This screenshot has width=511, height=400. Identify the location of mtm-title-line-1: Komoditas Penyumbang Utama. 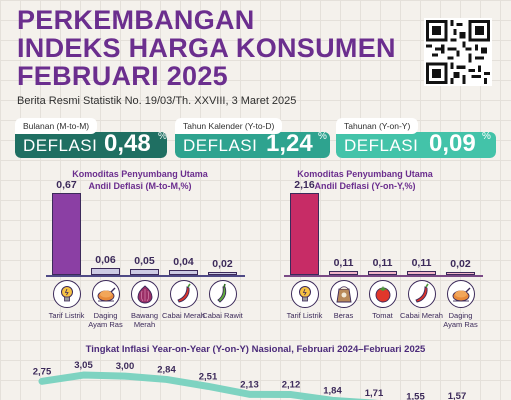
(140, 174).